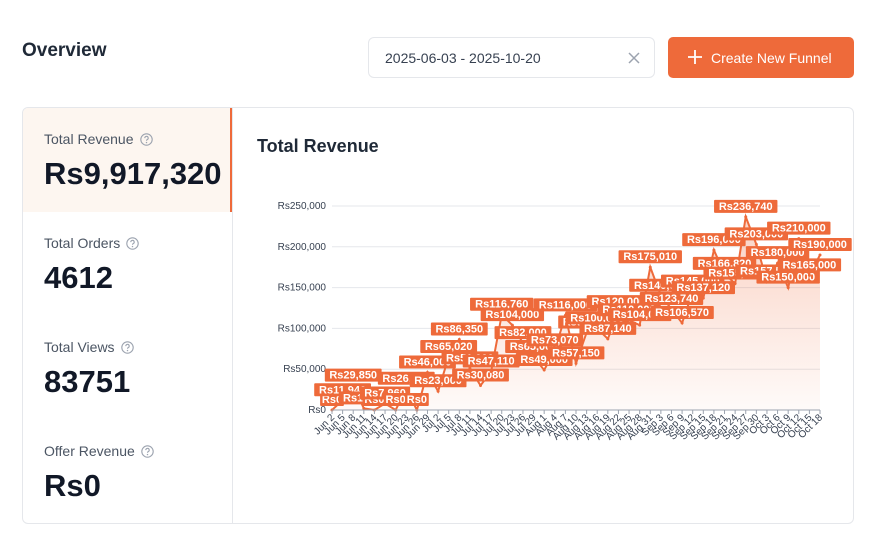 This screenshot has height=548, width=876. What do you see at coordinates (79, 347) in the screenshot?
I see `stat-label-text: Total Views` at bounding box center [79, 347].